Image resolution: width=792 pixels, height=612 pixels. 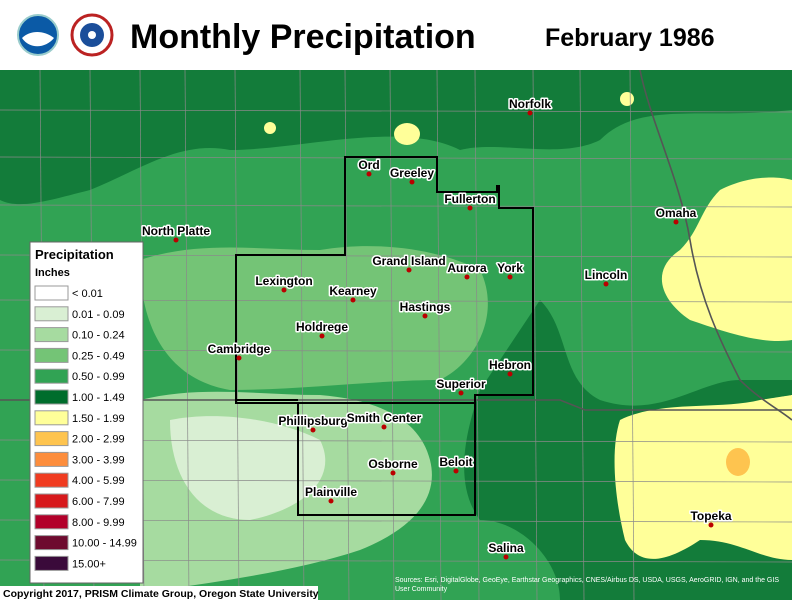 I want to click on legend-label: 8.00 - 9.99, so click(x=98, y=523).